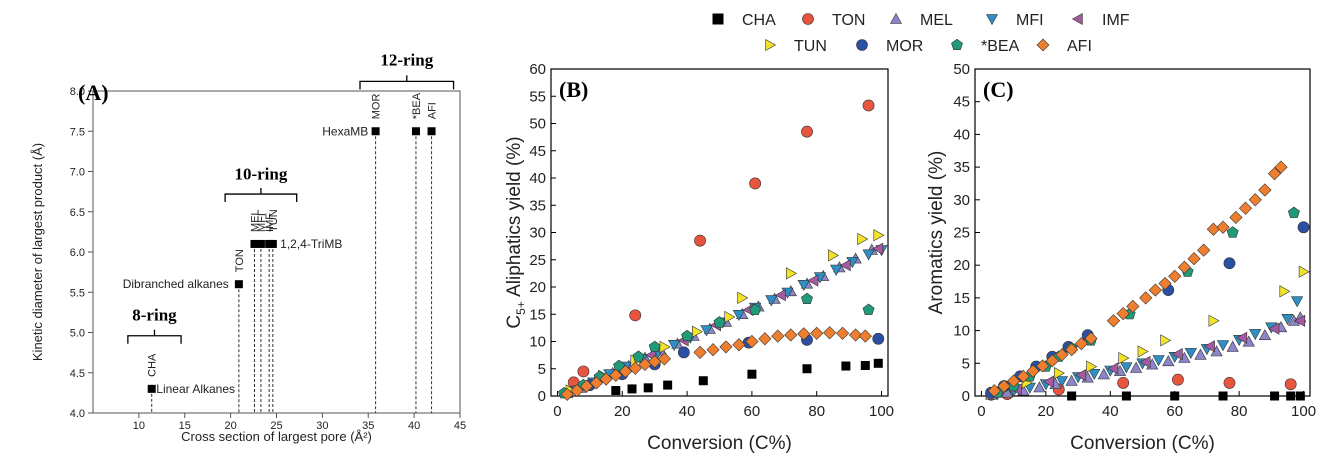 The height and width of the screenshot is (459, 1321). What do you see at coordinates (77, 132) in the screenshot?
I see `y-tick-label: 7.5` at bounding box center [77, 132].